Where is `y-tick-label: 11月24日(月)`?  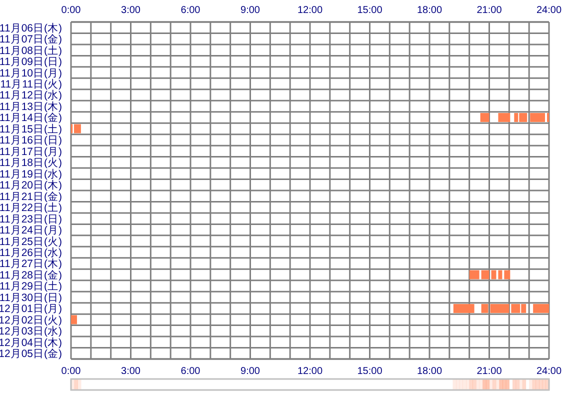 y-tick-label: 11月24日(月) is located at coordinates (31, 230).